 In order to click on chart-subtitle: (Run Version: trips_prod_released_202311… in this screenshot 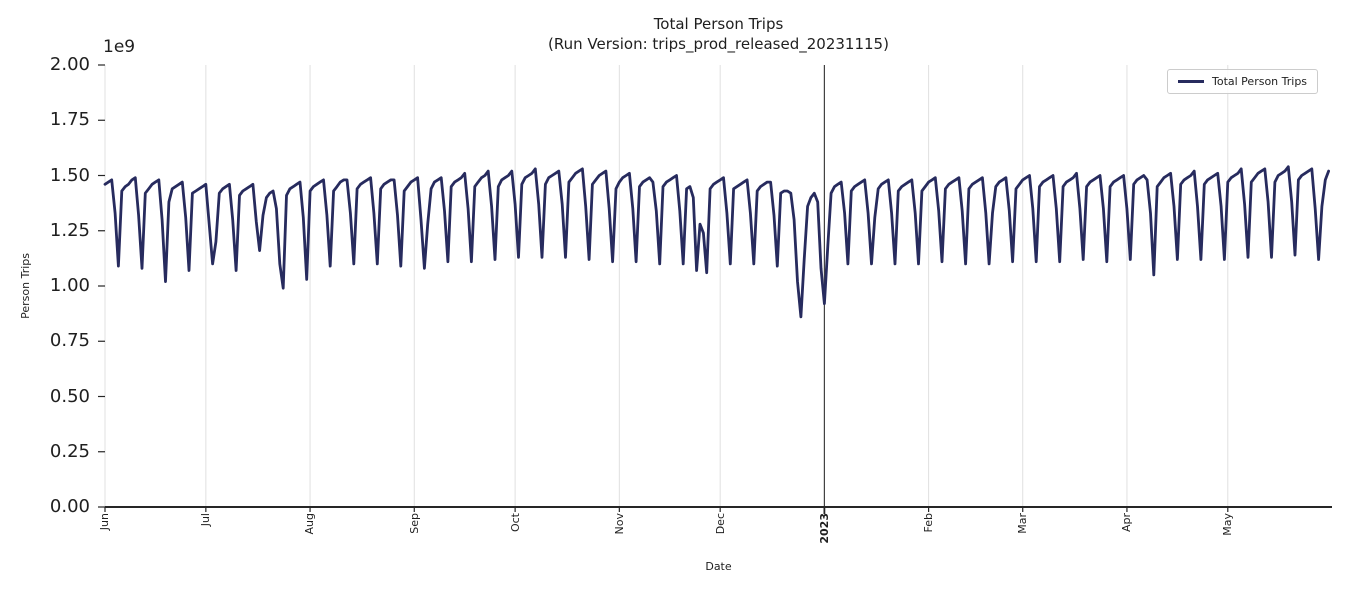, I will do `click(718, 44)`.